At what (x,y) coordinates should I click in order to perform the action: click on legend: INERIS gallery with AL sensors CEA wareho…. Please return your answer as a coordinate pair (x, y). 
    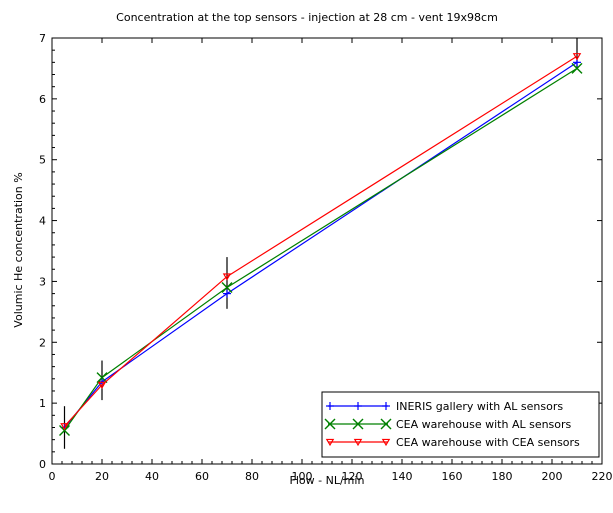
    Looking at the image, I should click on (460, 424).